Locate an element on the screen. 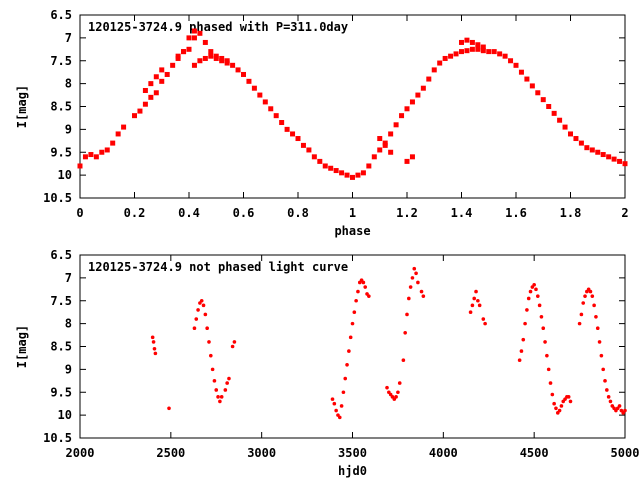  panel1-y-tick-label: 7 is located at coordinates (68, 38).